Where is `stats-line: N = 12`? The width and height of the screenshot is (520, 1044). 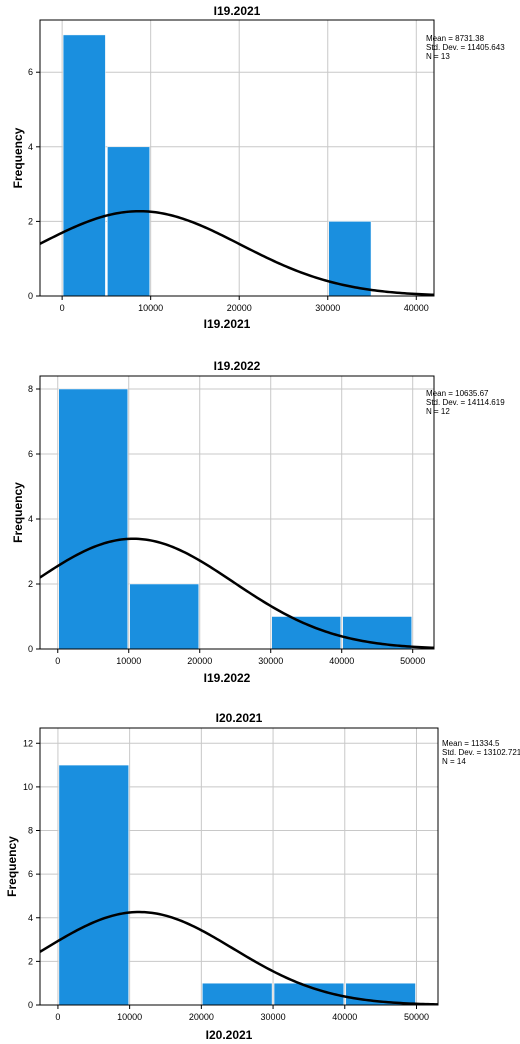 stats-line: N = 12 is located at coordinates (438, 411).